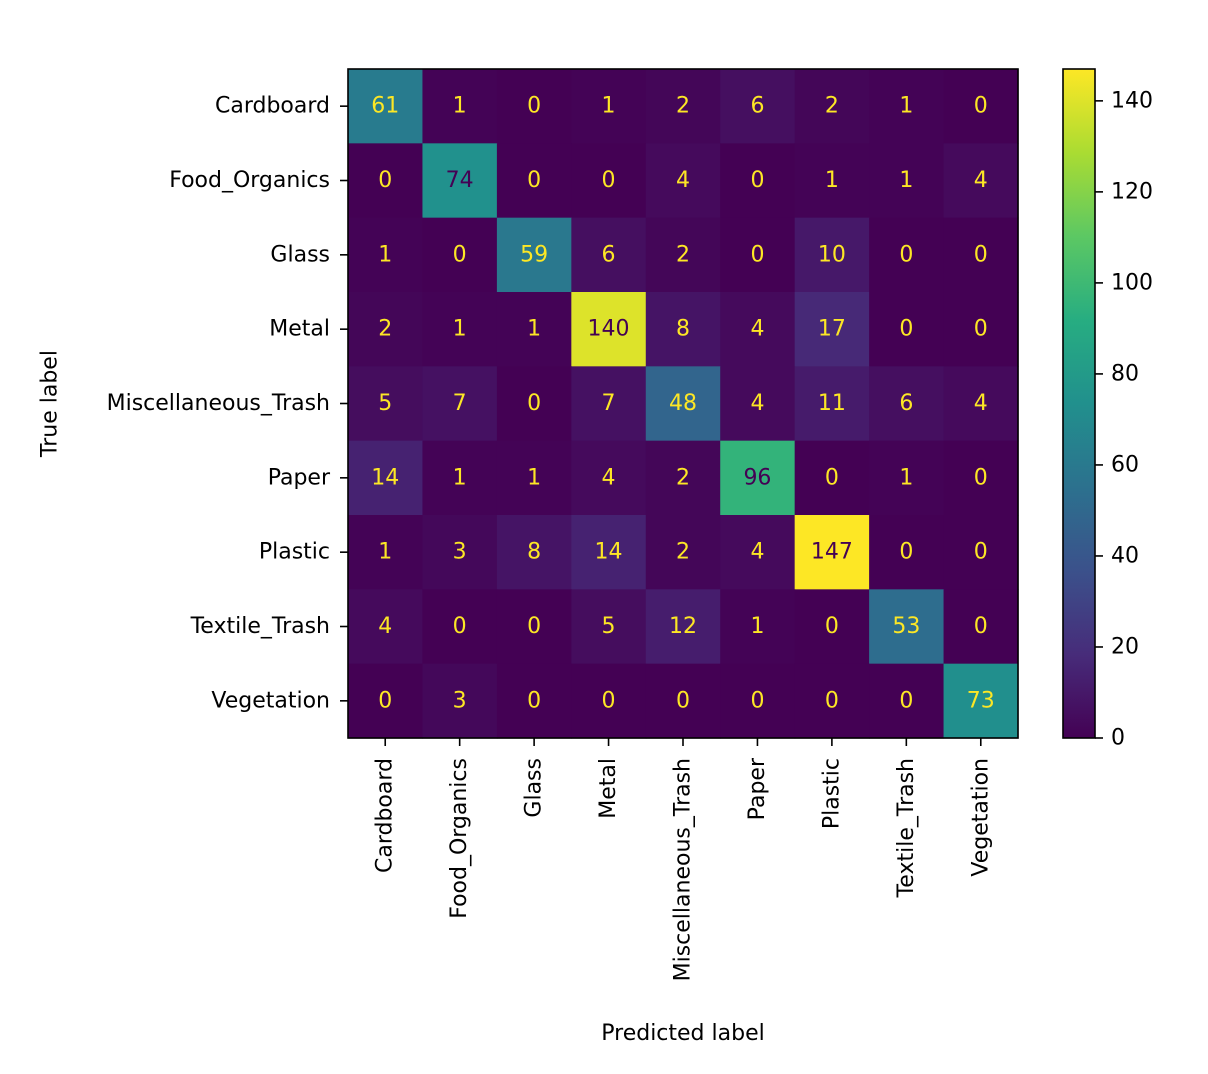  Describe the element at coordinates (272, 106) in the screenshot. I see `y-tick-label: Cardboard` at that location.